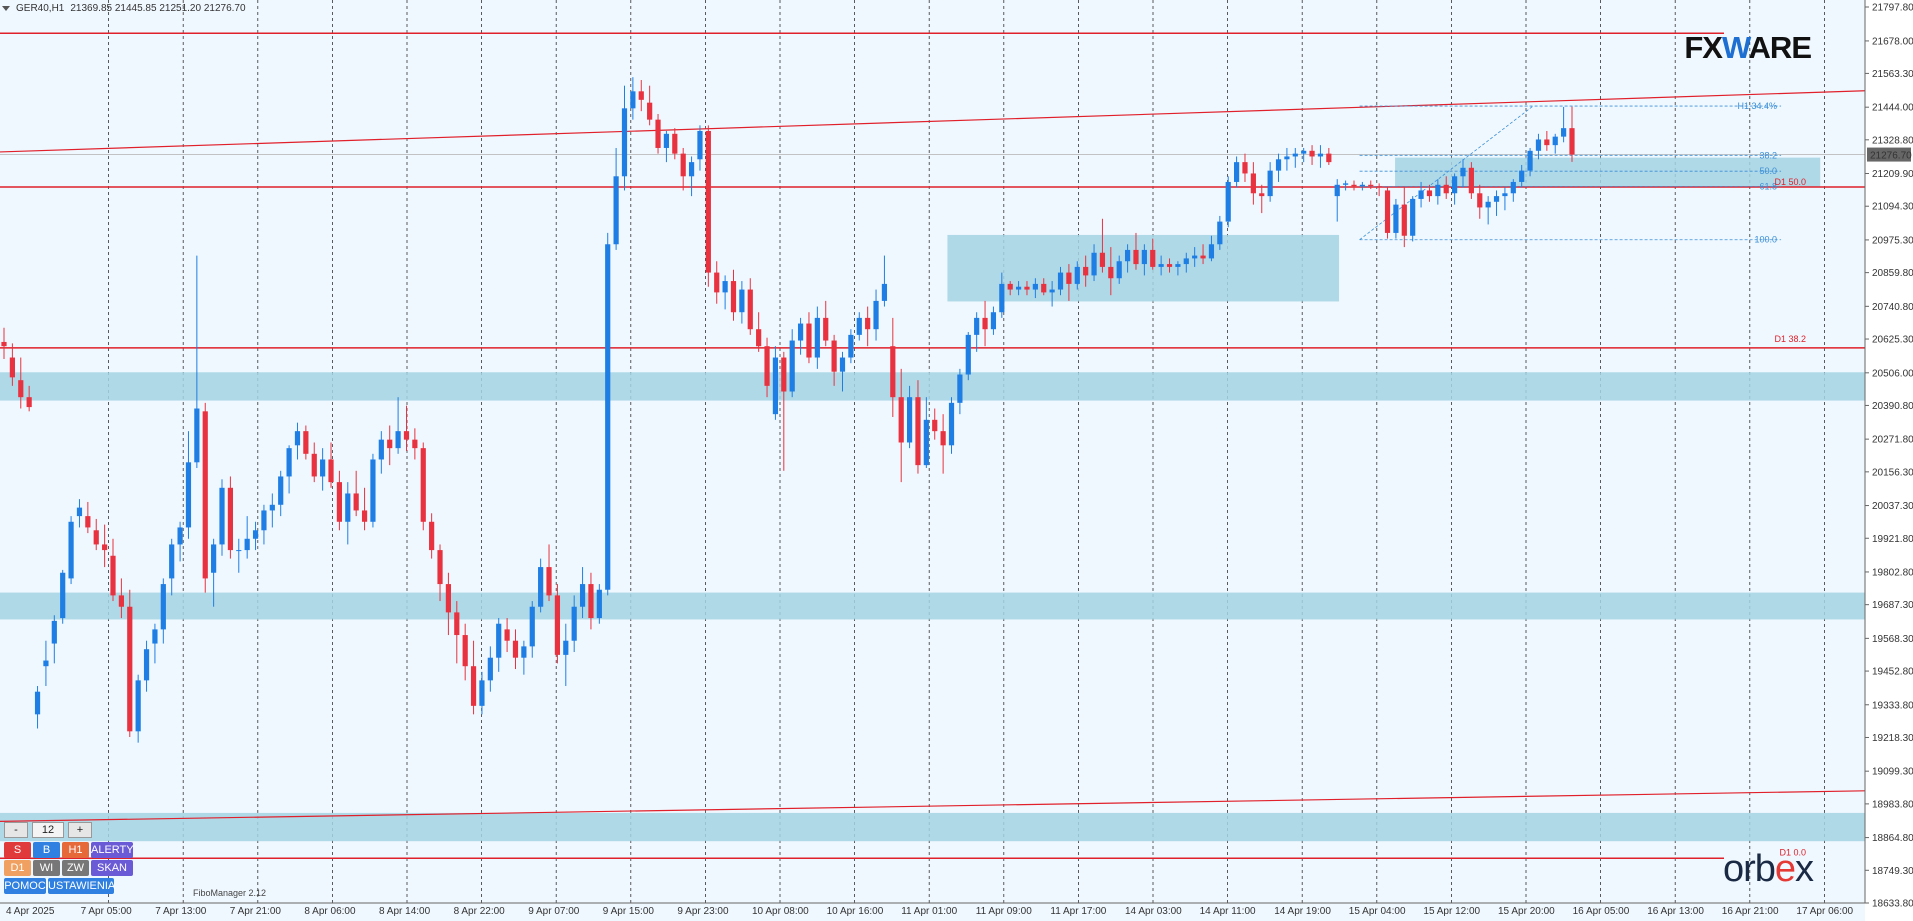  What do you see at coordinates (933, 806) in the screenshot?
I see `trend-line` at bounding box center [933, 806].